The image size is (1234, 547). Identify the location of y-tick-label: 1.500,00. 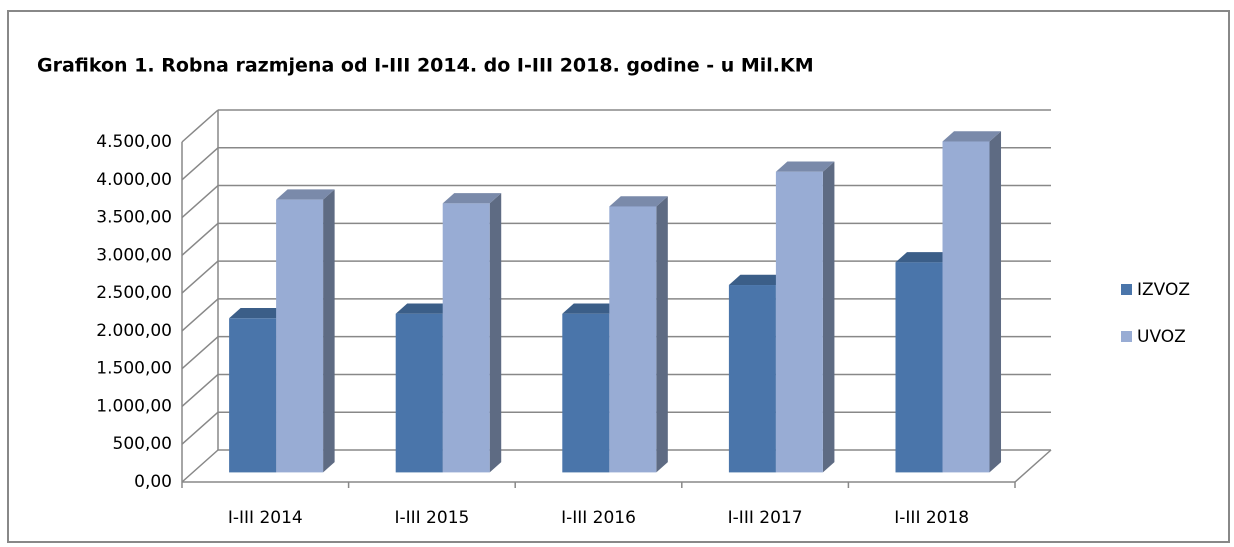
(134, 369).